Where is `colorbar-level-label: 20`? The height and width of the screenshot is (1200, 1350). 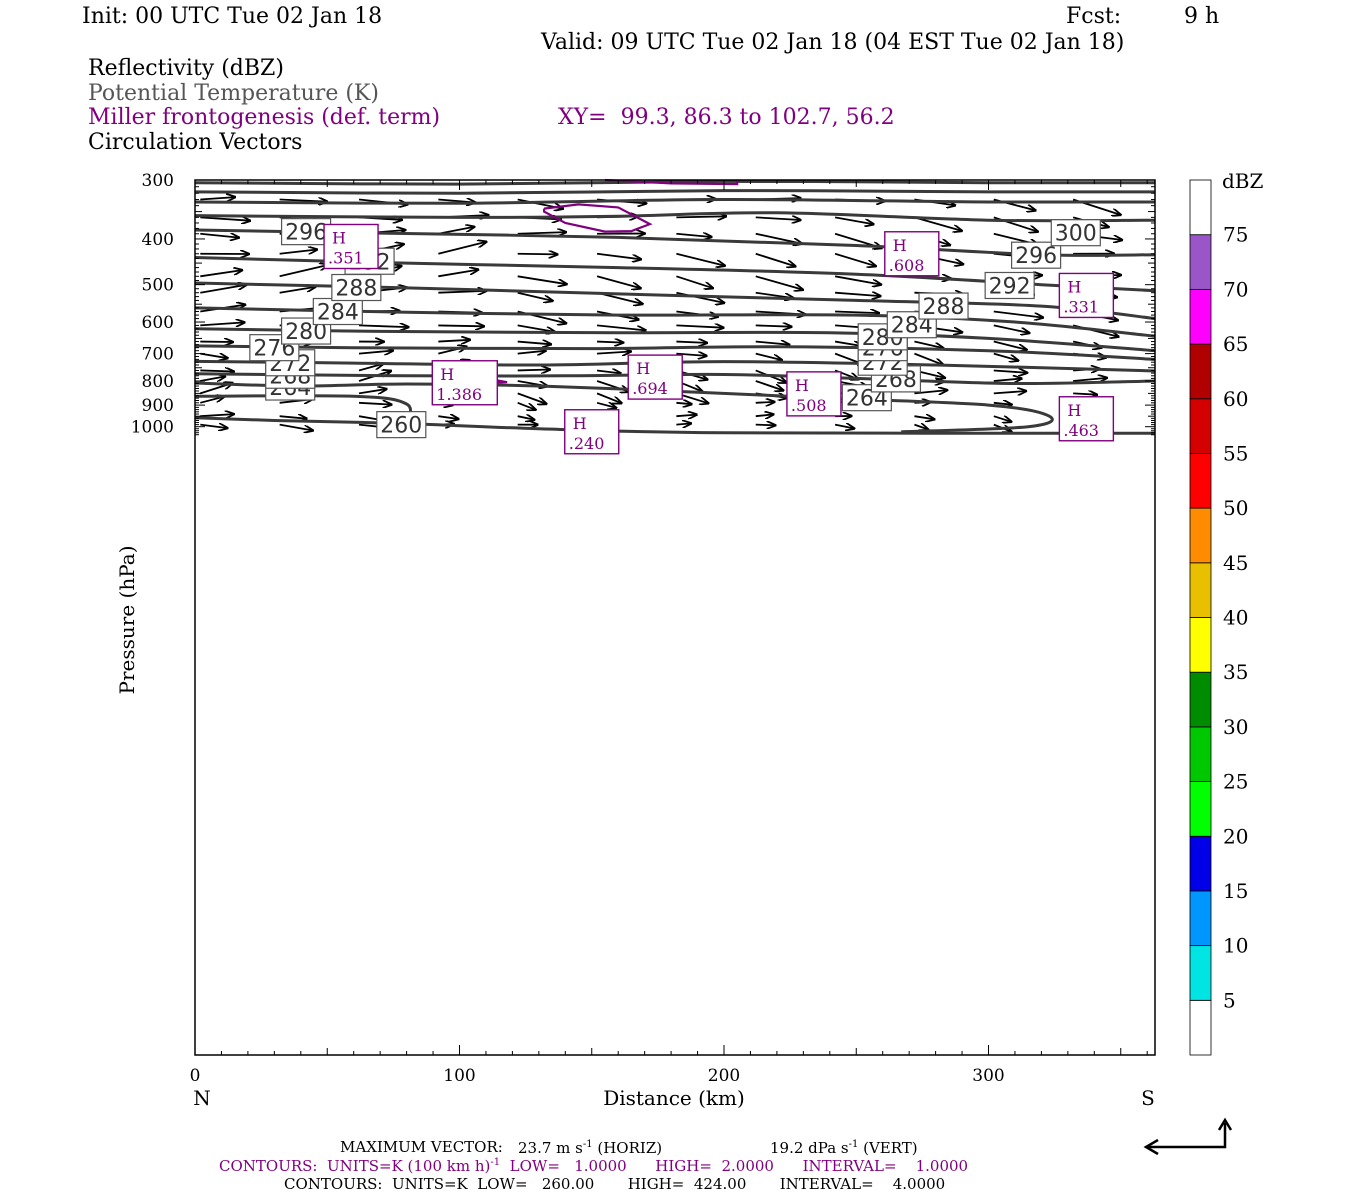 colorbar-level-label: 20 is located at coordinates (1235, 836).